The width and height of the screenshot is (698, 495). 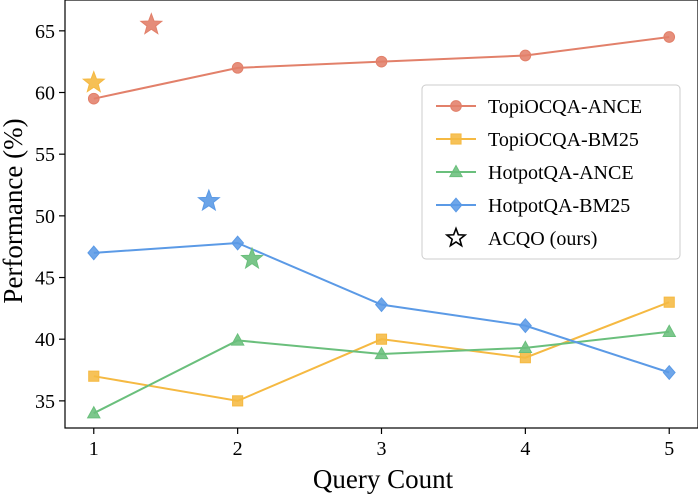 What do you see at coordinates (456, 139) in the screenshot?
I see `legend-marker-topiocqa-bm25` at bounding box center [456, 139].